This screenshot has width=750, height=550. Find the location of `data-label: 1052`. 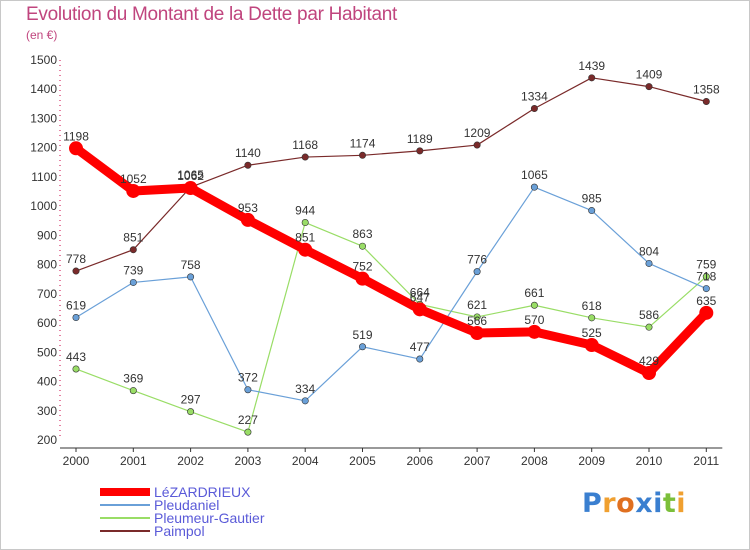

data-label: 1052 is located at coordinates (133, 179).